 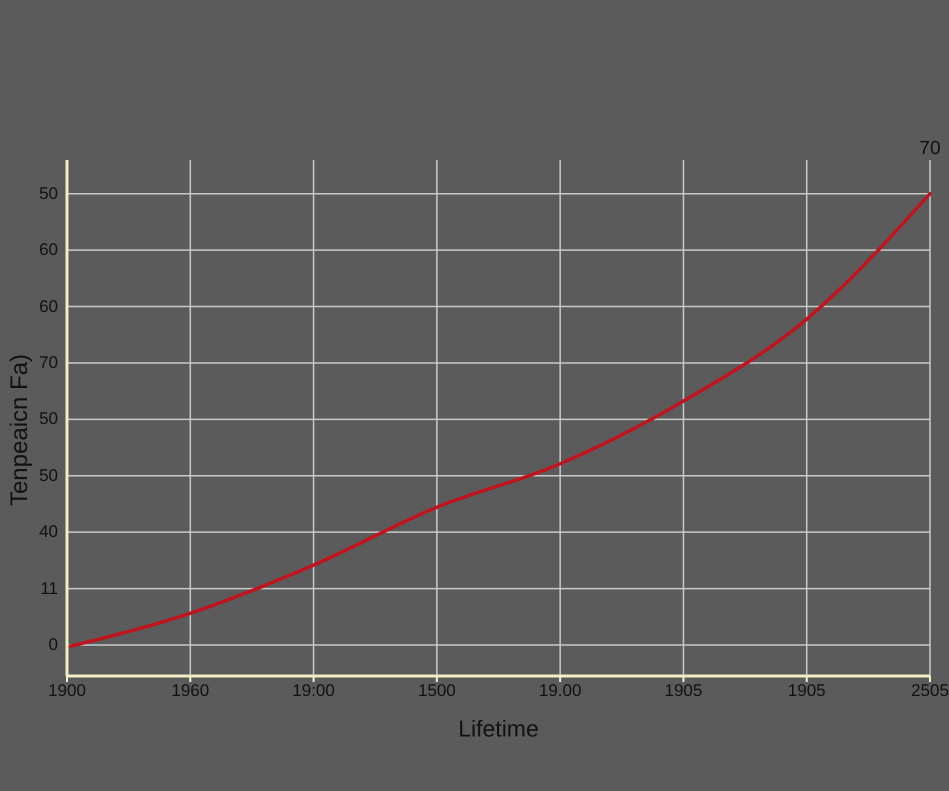 I want to click on x-axis-title: Lifetime, so click(x=498, y=728).